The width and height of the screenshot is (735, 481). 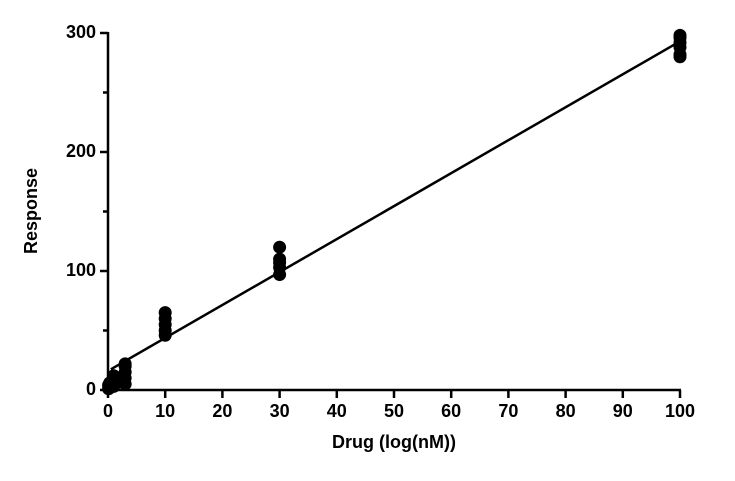 I want to click on x-tick-label: 0, so click(x=108, y=411).